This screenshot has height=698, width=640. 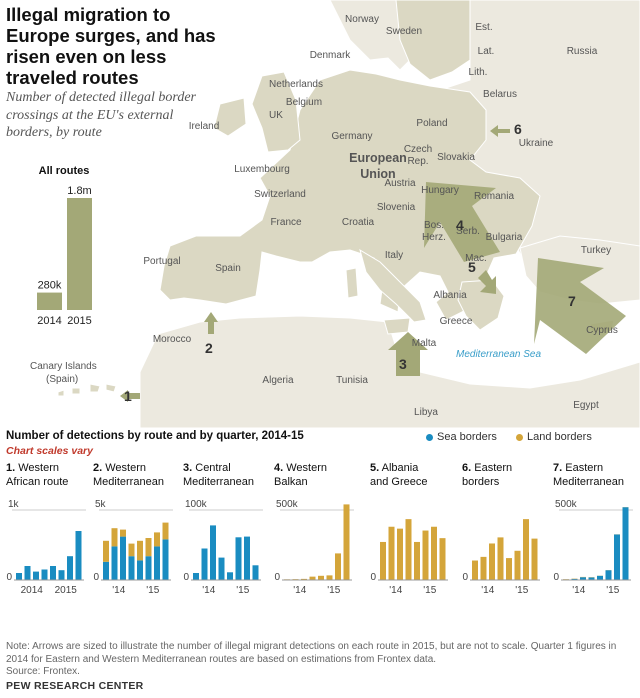 What do you see at coordinates (504, 237) in the screenshot?
I see `country-label: Bulgaria` at bounding box center [504, 237].